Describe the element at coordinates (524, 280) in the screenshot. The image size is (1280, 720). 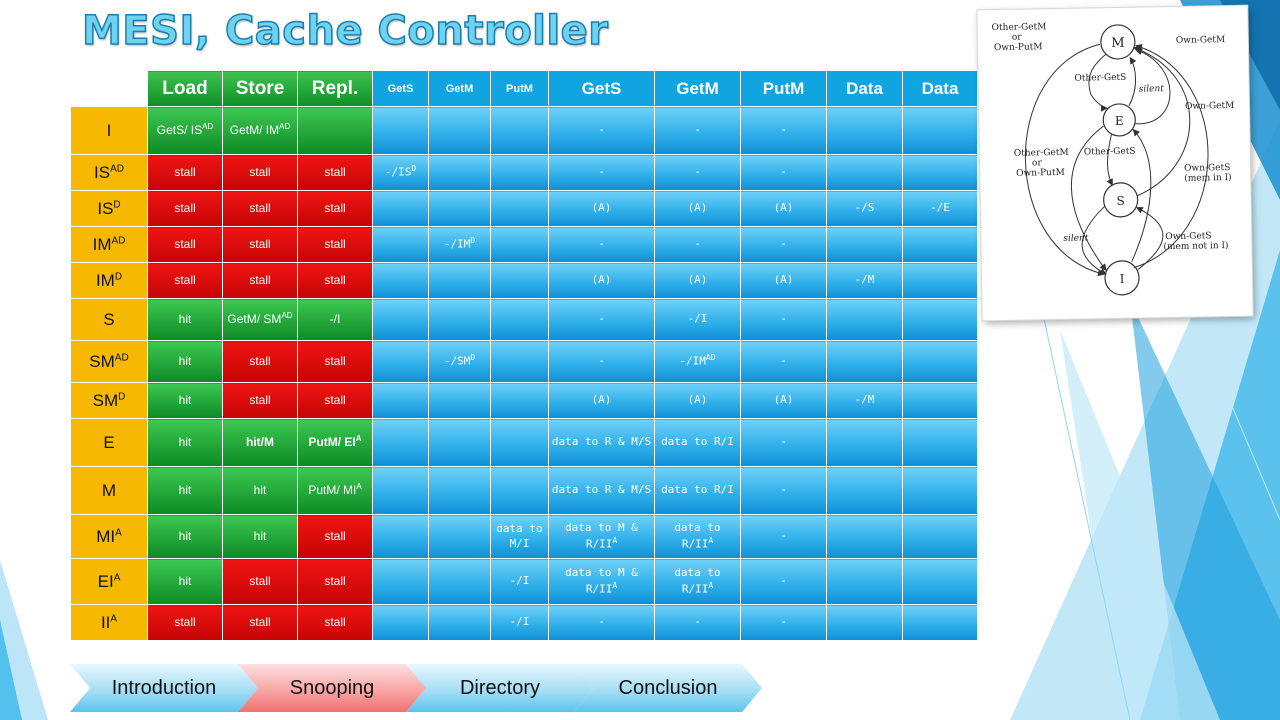
I see `table-row: IMD stall stall stall (A) (A) (A) -/M` at that location.